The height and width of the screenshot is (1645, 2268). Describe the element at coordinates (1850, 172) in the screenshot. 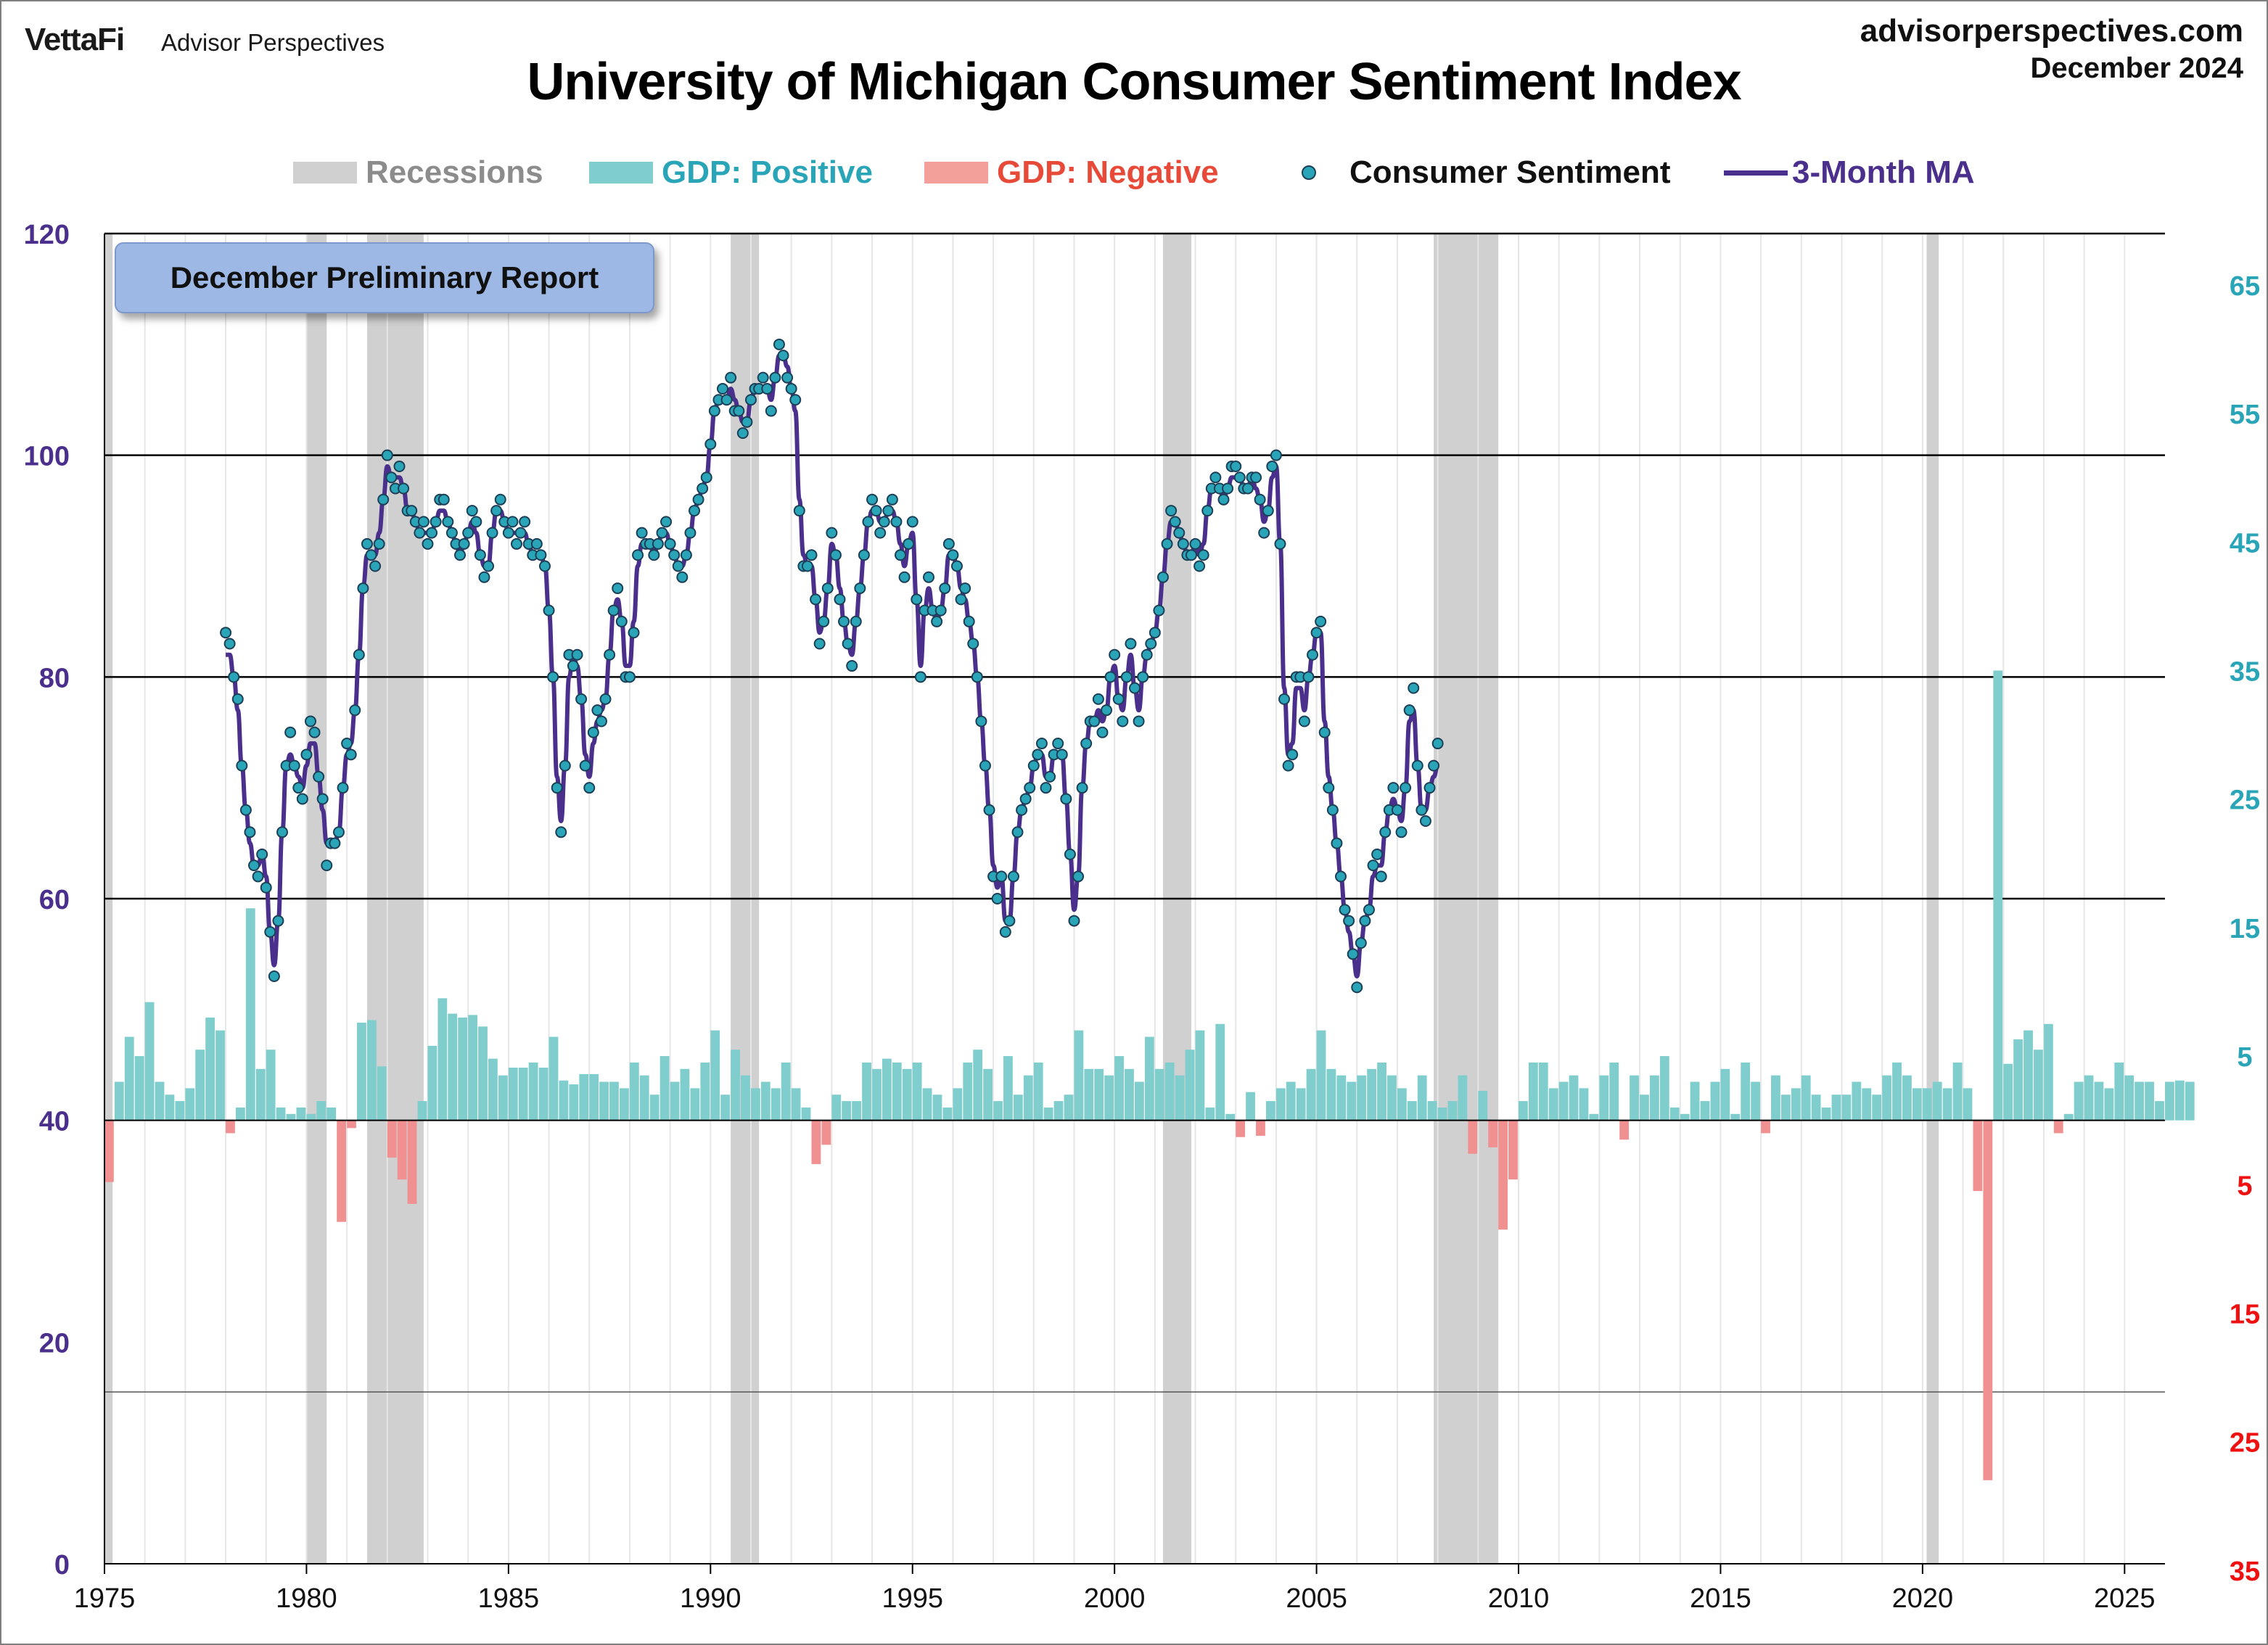

I see `legend-ma: 3-Month MA` at that location.